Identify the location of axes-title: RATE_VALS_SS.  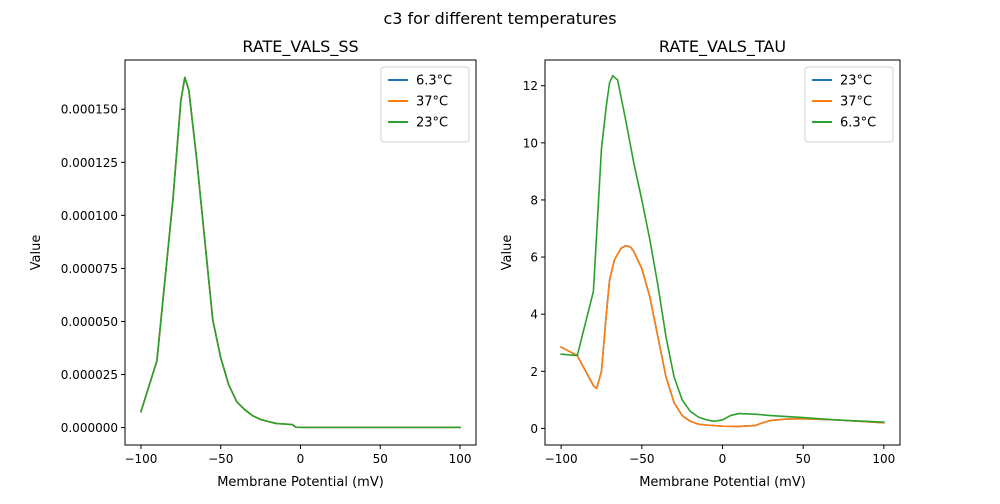
(300, 47).